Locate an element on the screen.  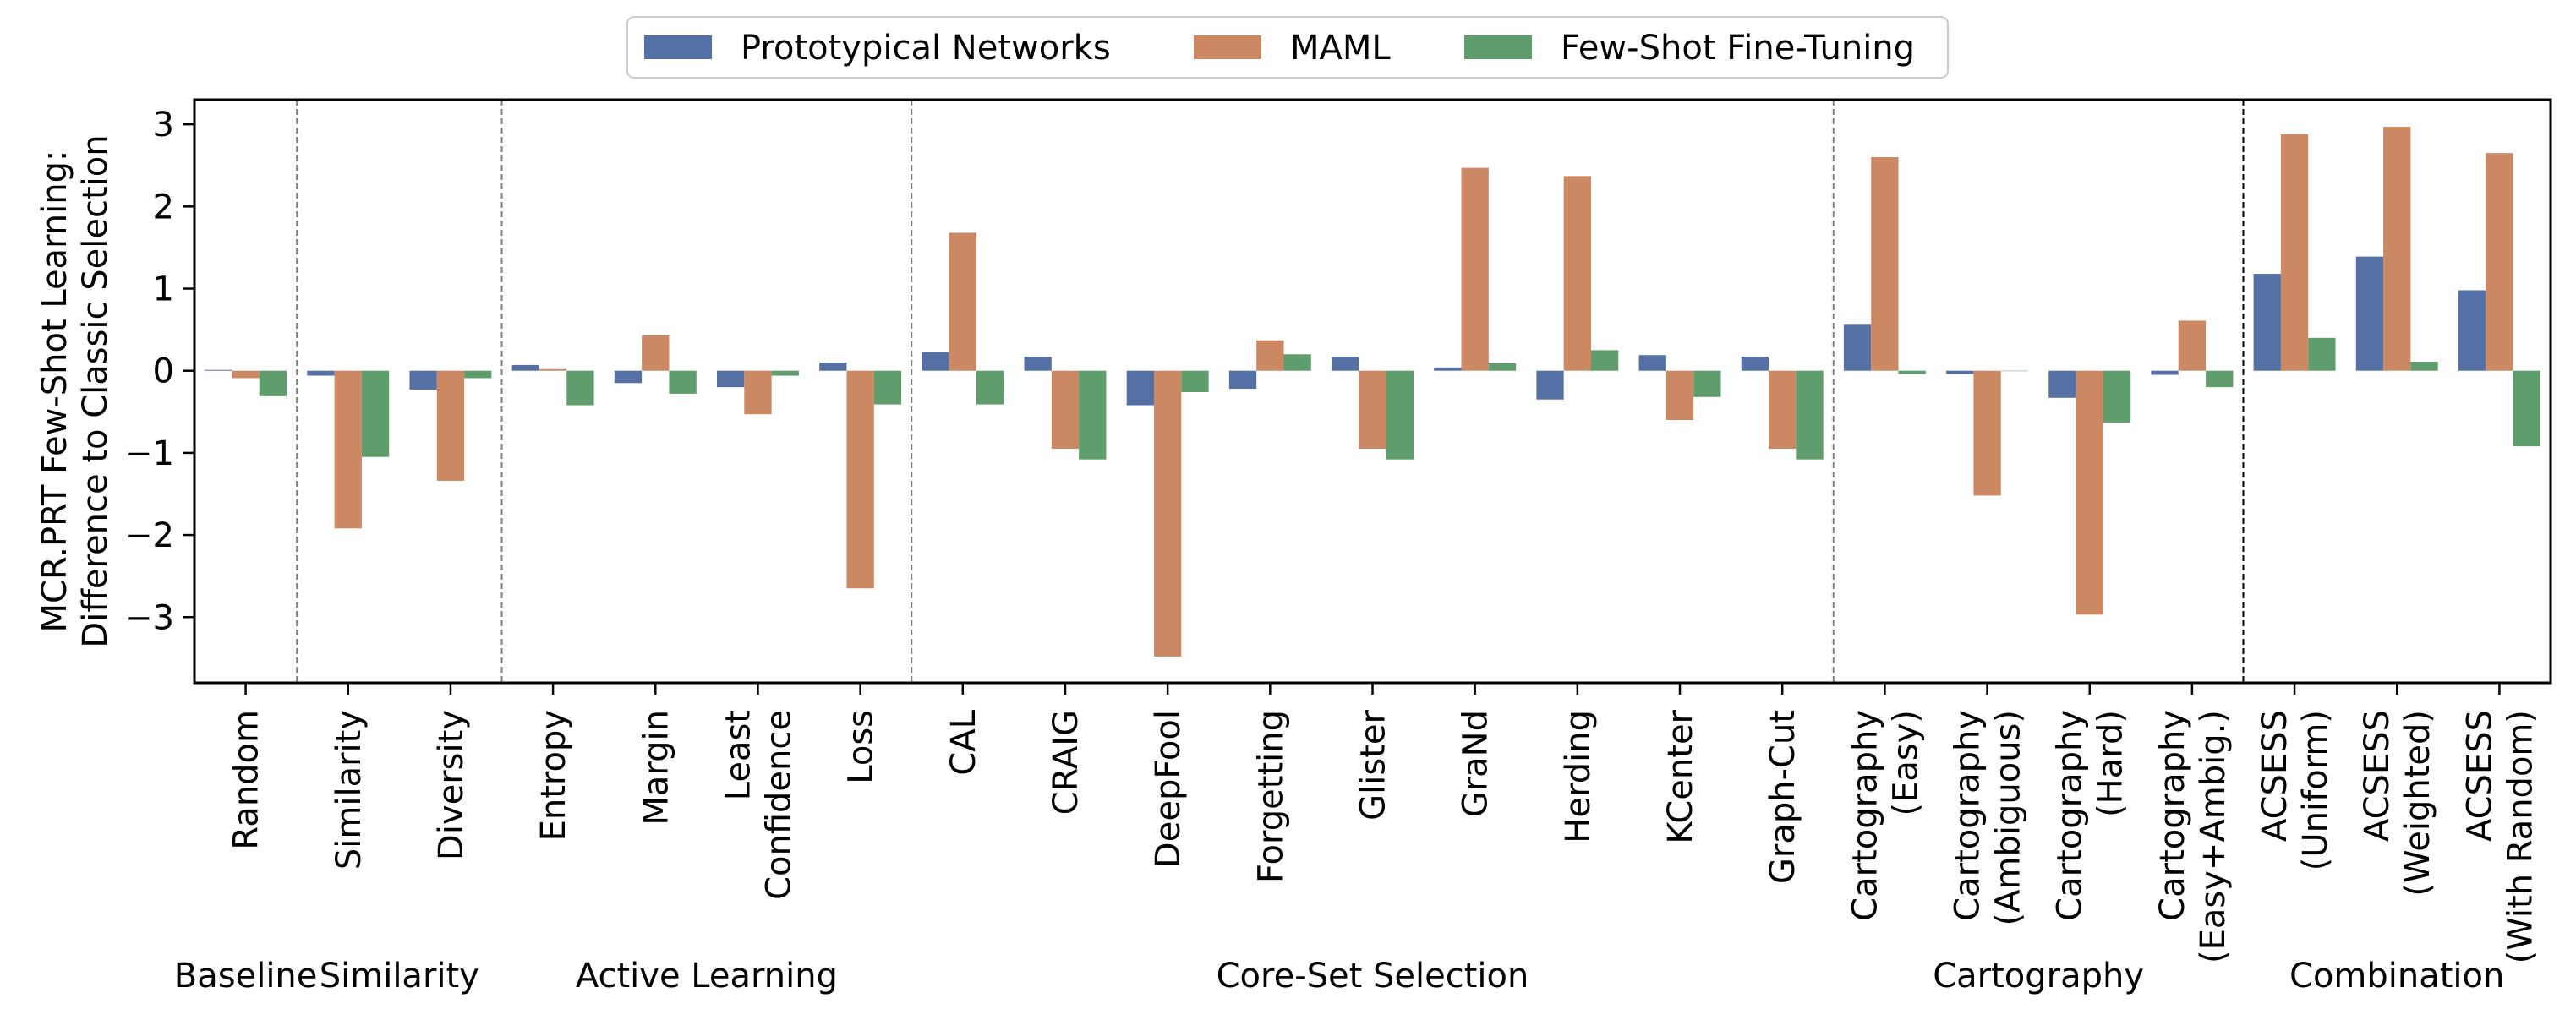
y-tick-label: 0 is located at coordinates (163, 371).